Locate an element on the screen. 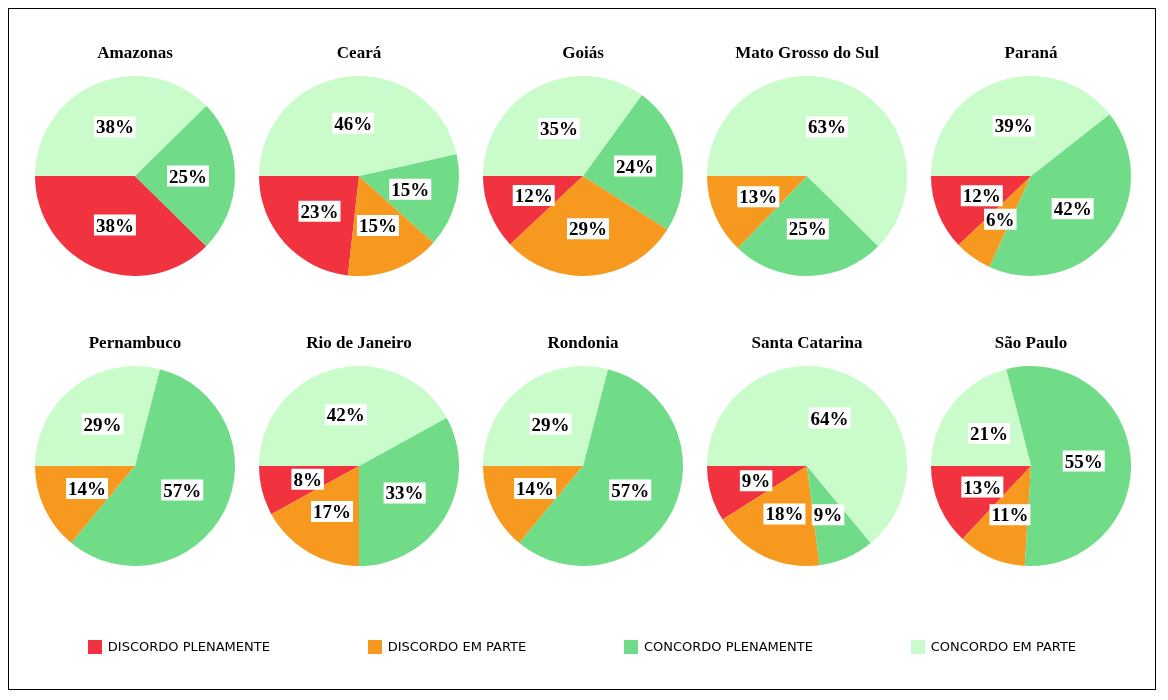  data-label: 8% is located at coordinates (307, 479).